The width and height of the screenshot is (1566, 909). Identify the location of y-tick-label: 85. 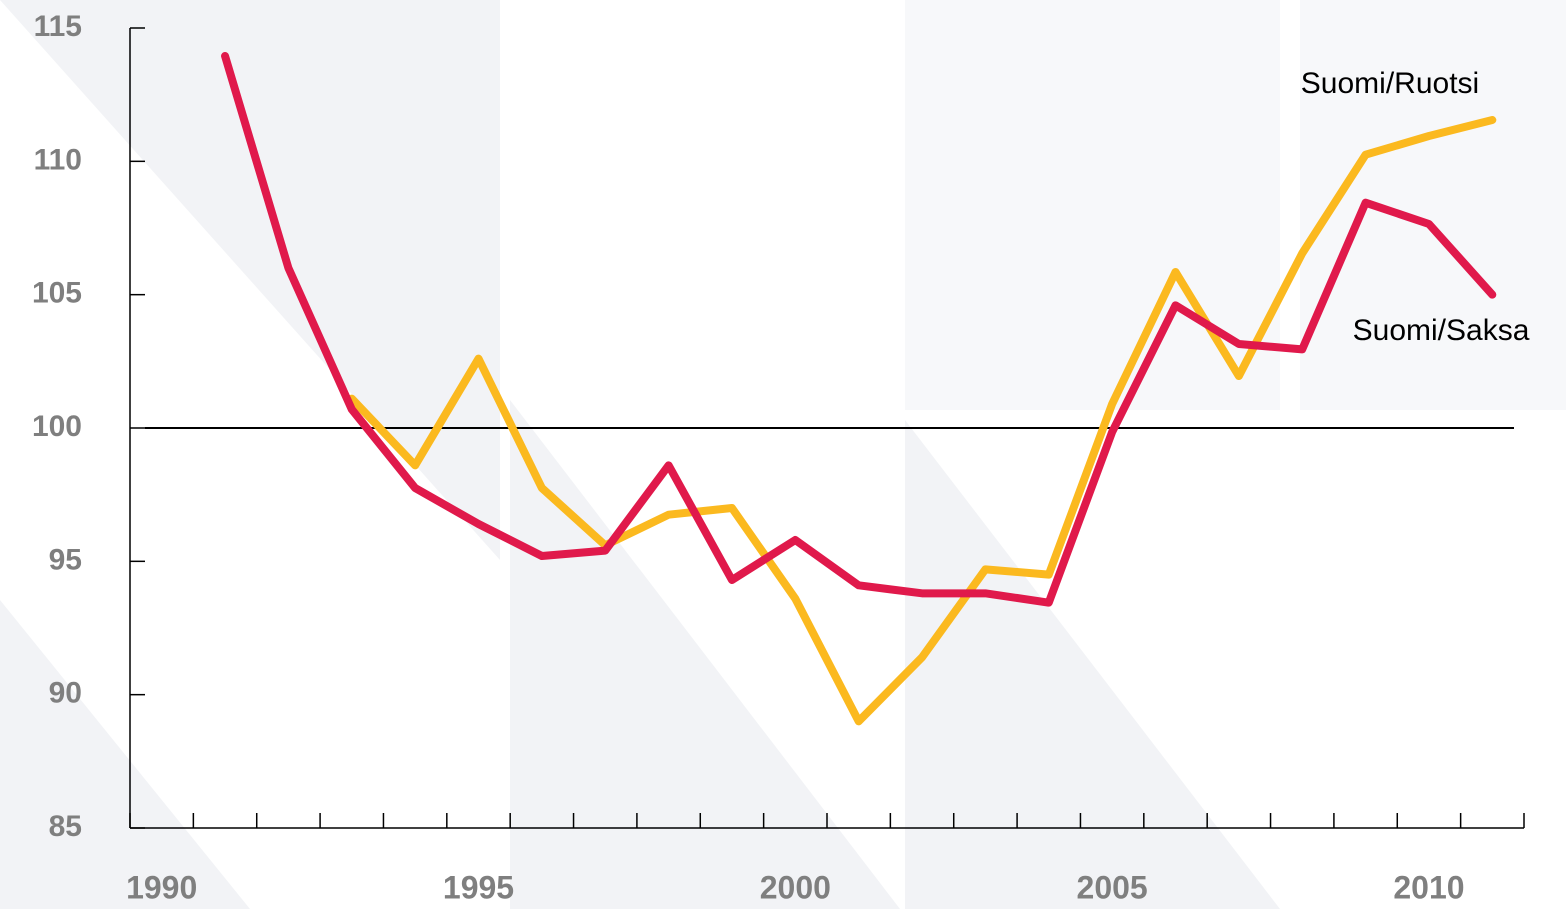
(65, 826).